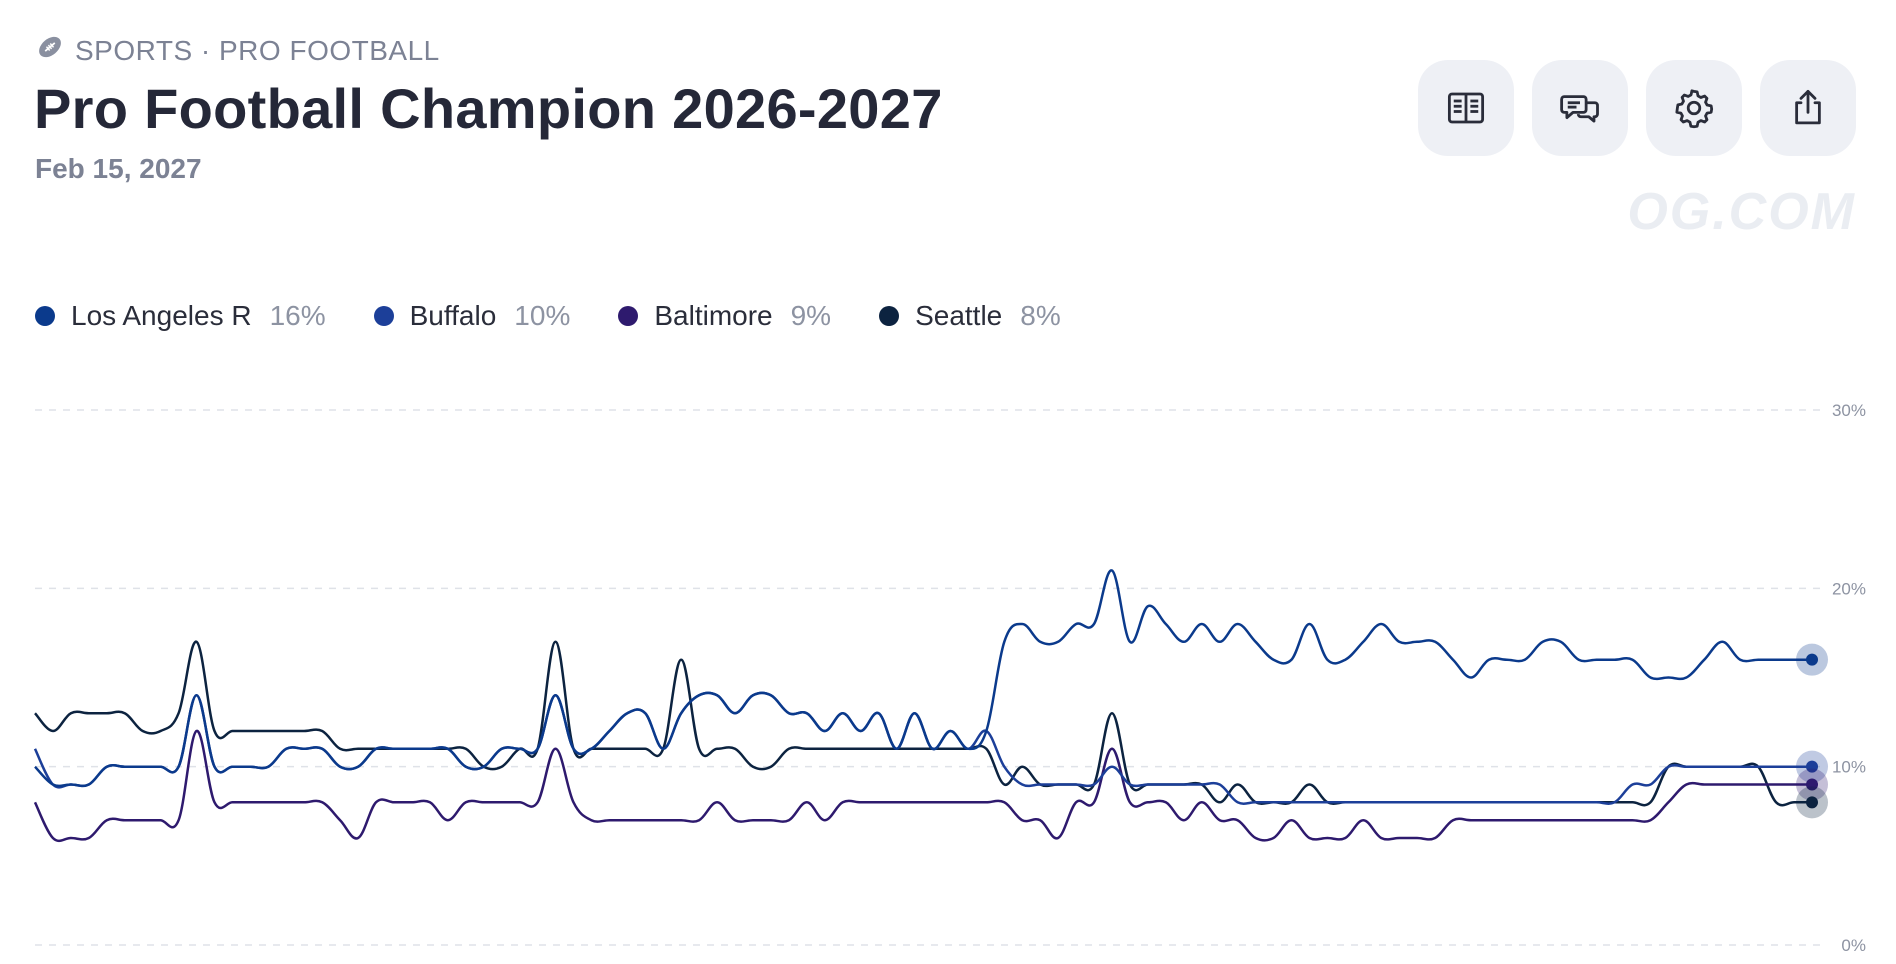 The image size is (1896, 964). I want to click on legend-item-seattle: Seattle 8%, so click(970, 316).